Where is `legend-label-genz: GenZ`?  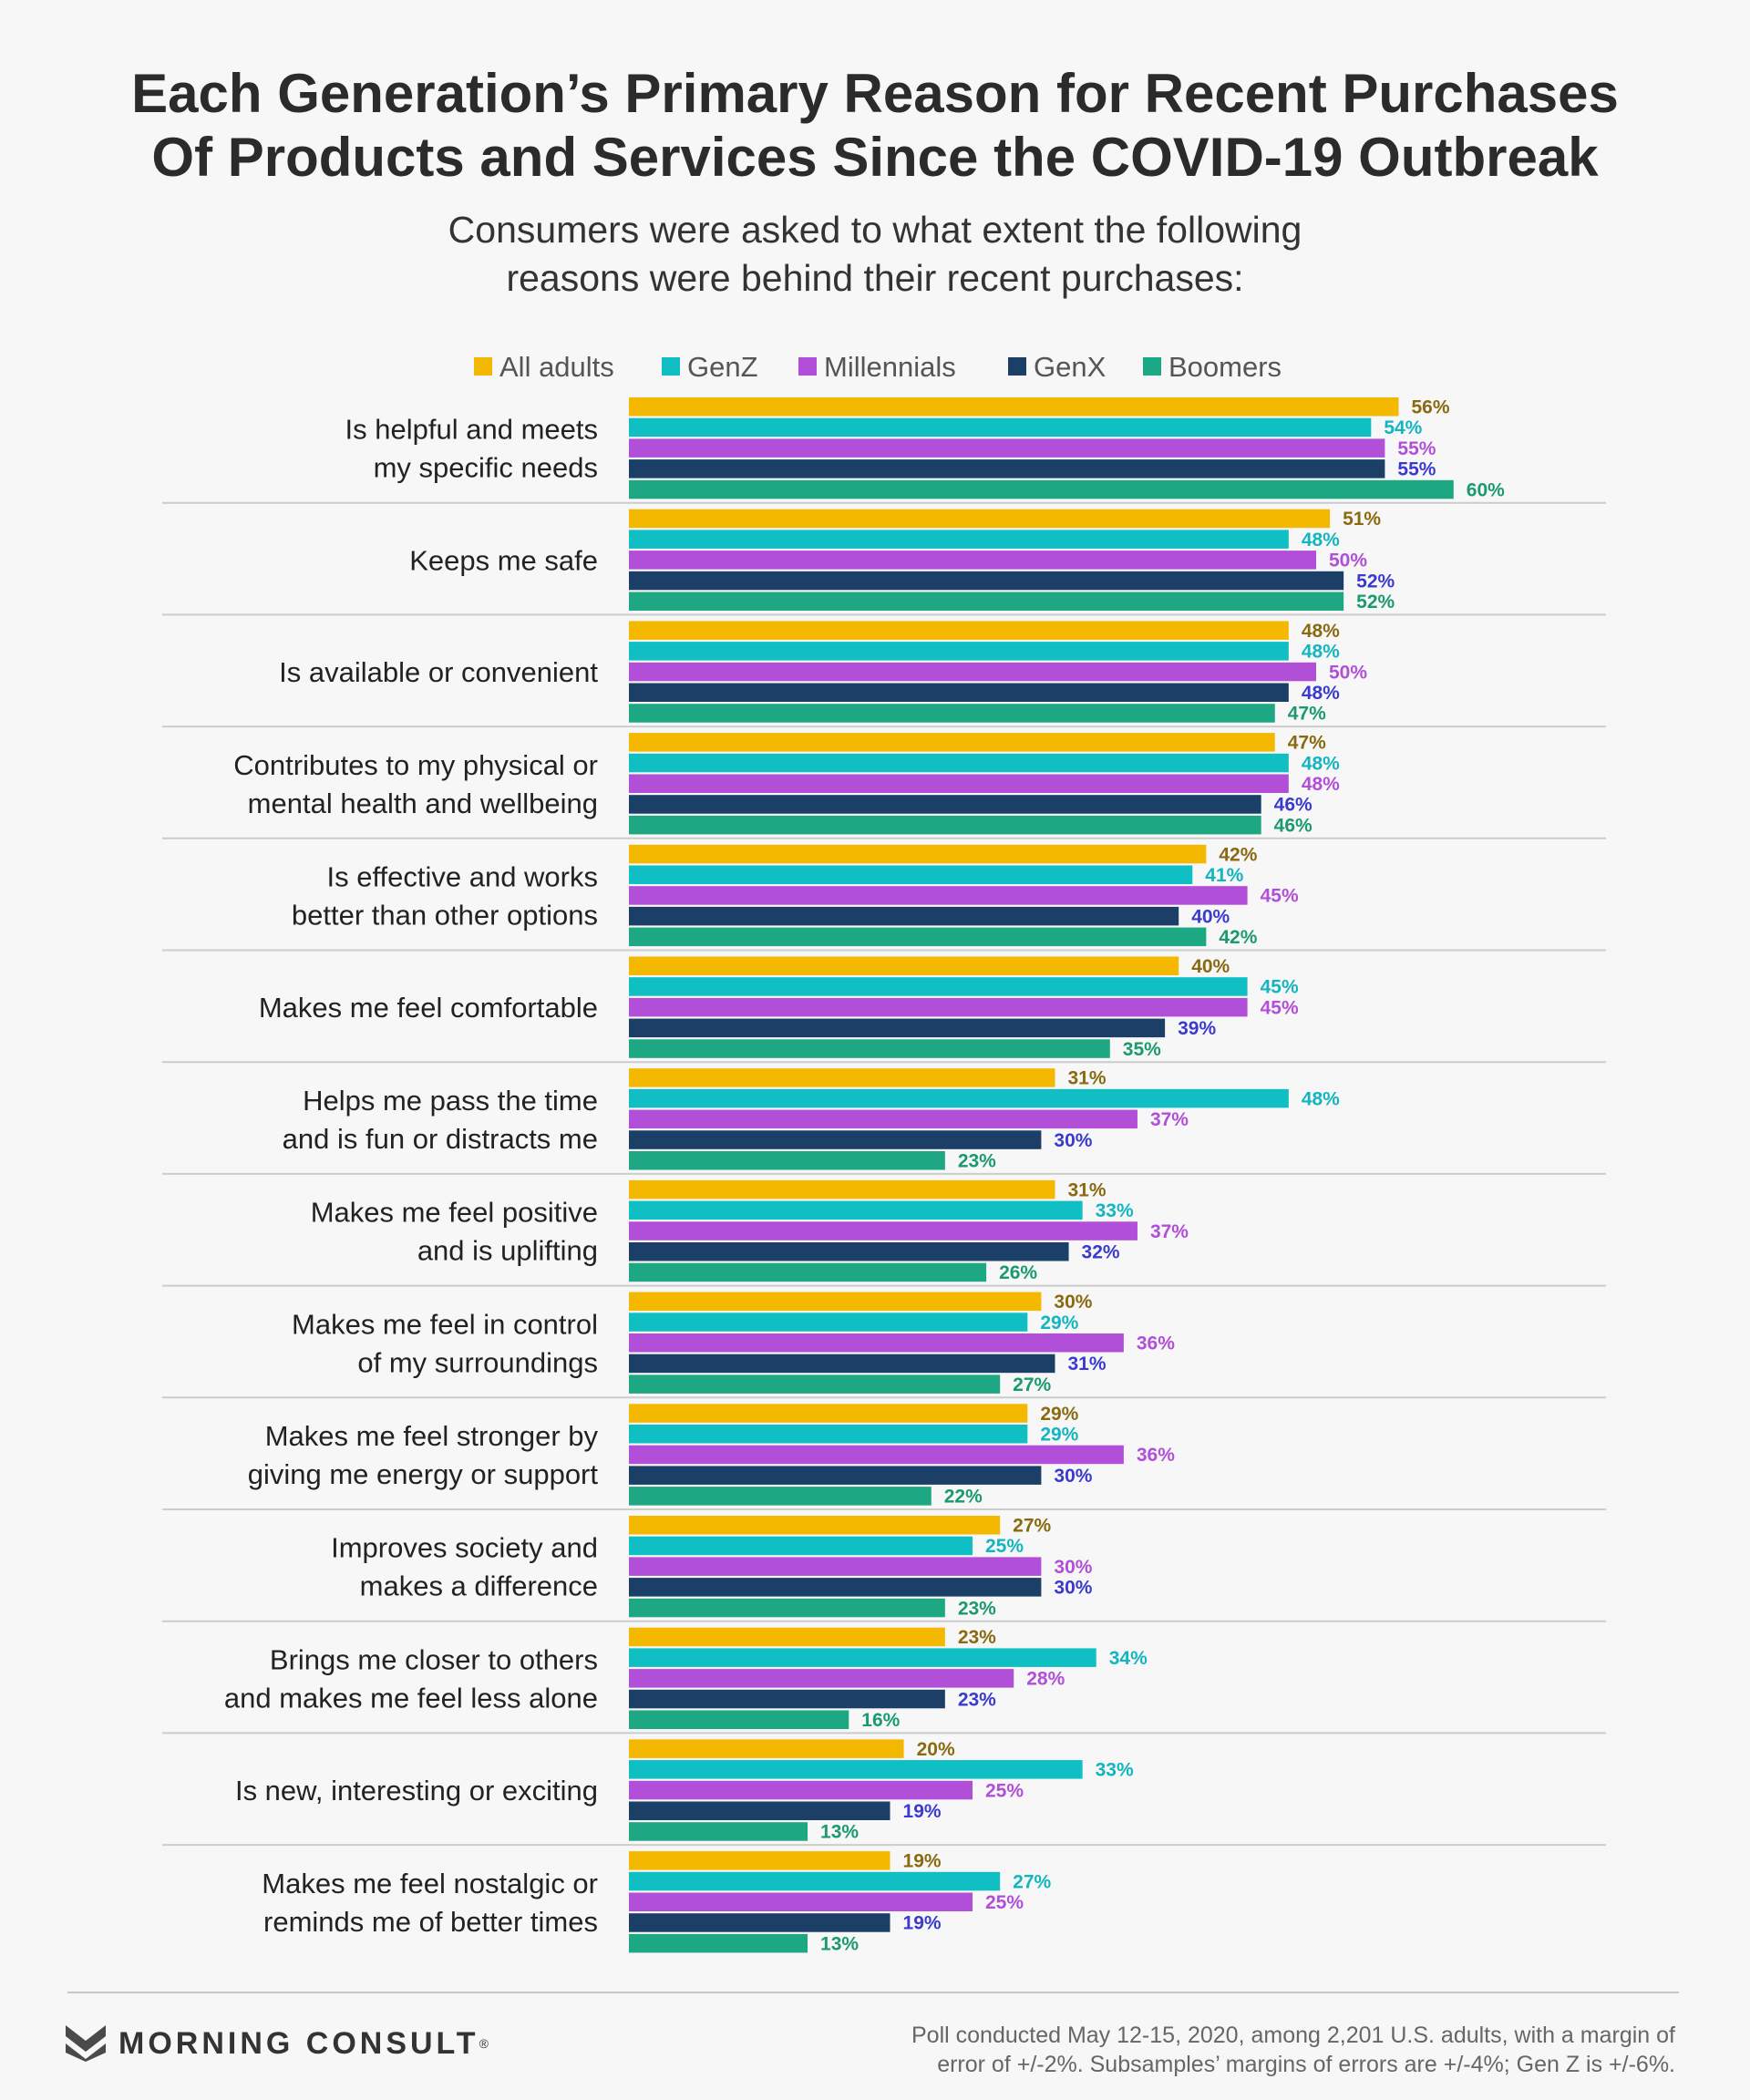 legend-label-genz: GenZ is located at coordinates (722, 367).